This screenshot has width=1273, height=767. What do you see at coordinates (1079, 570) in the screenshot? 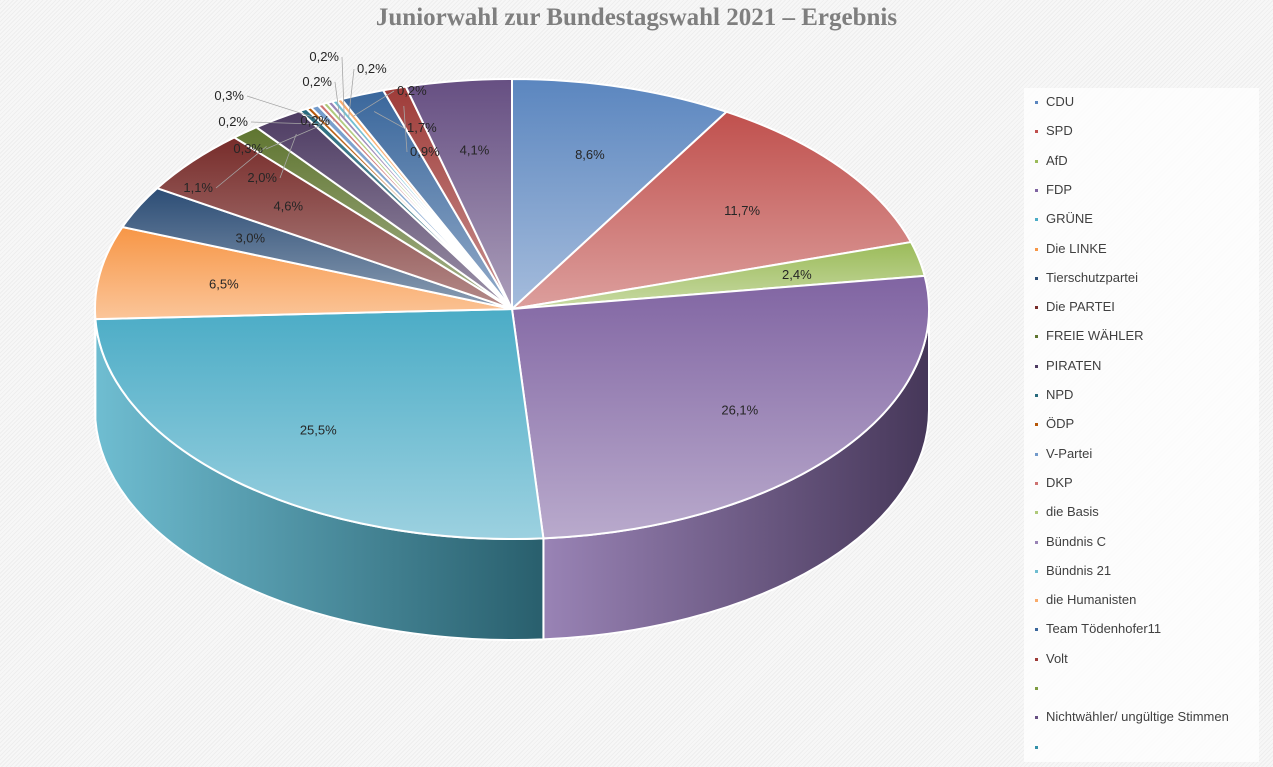
I see `legend-label: Bündnis 21` at bounding box center [1079, 570].